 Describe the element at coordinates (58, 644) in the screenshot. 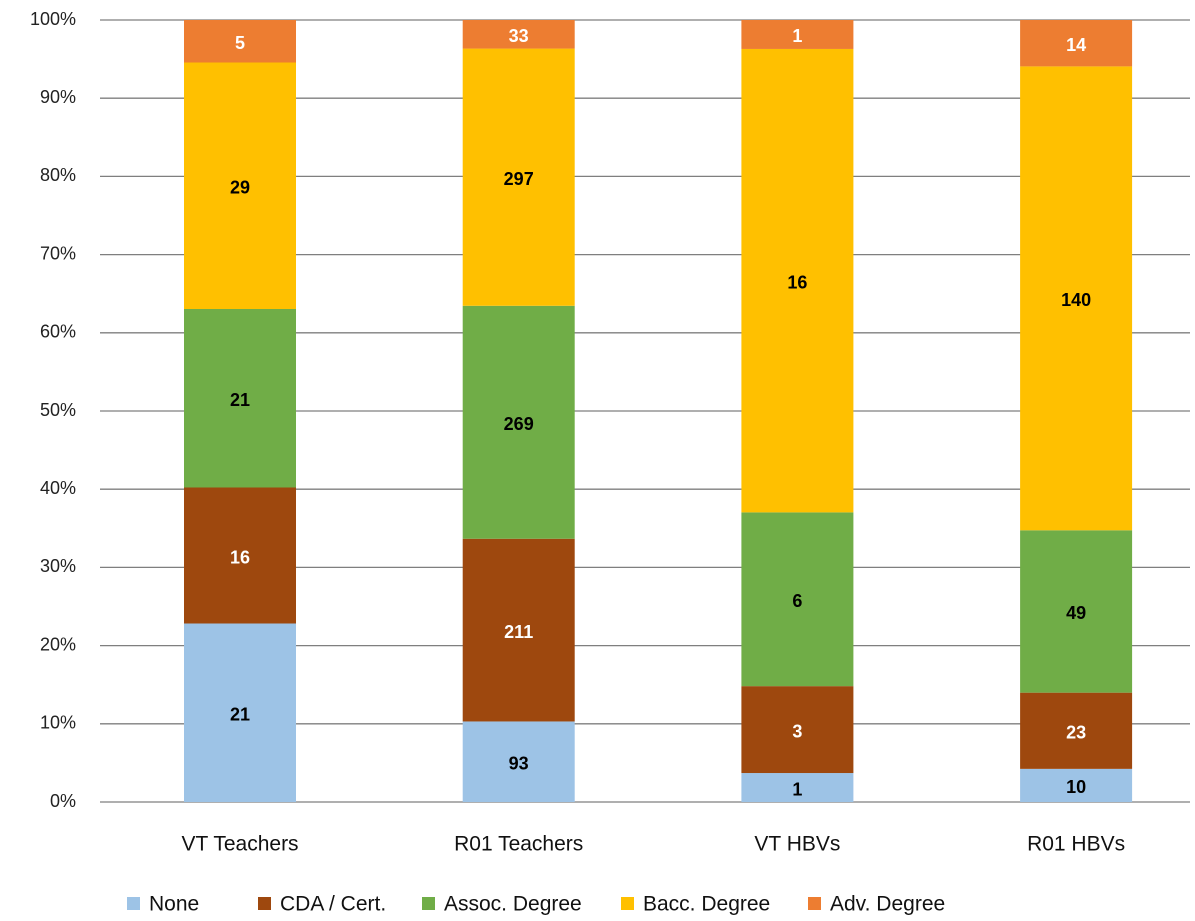

I see `y-tick-label: 20%` at that location.